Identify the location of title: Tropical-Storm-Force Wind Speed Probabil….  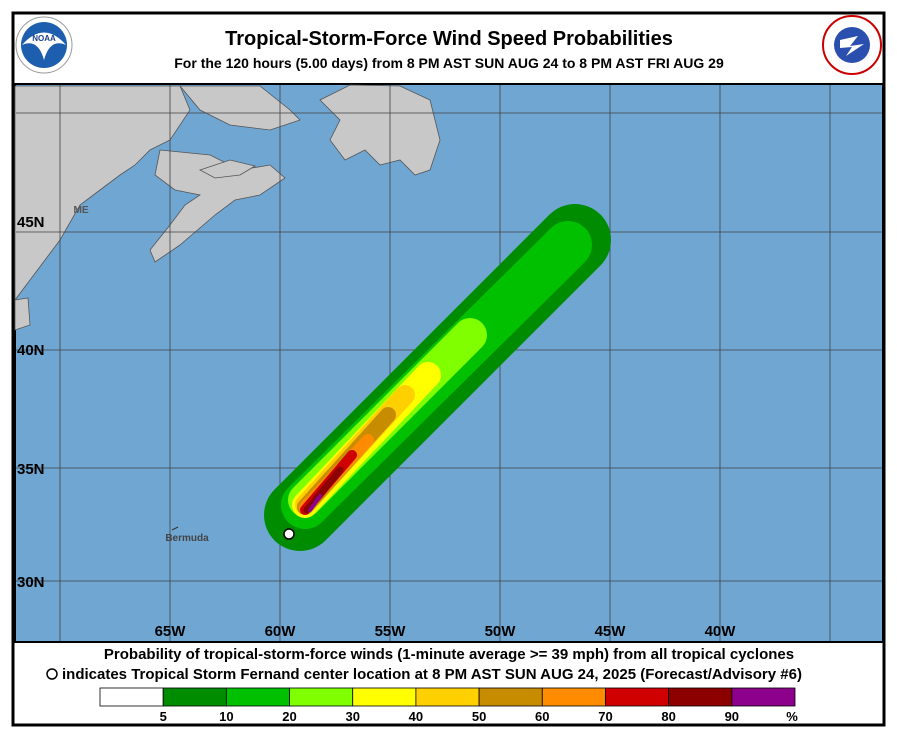
(449, 39).